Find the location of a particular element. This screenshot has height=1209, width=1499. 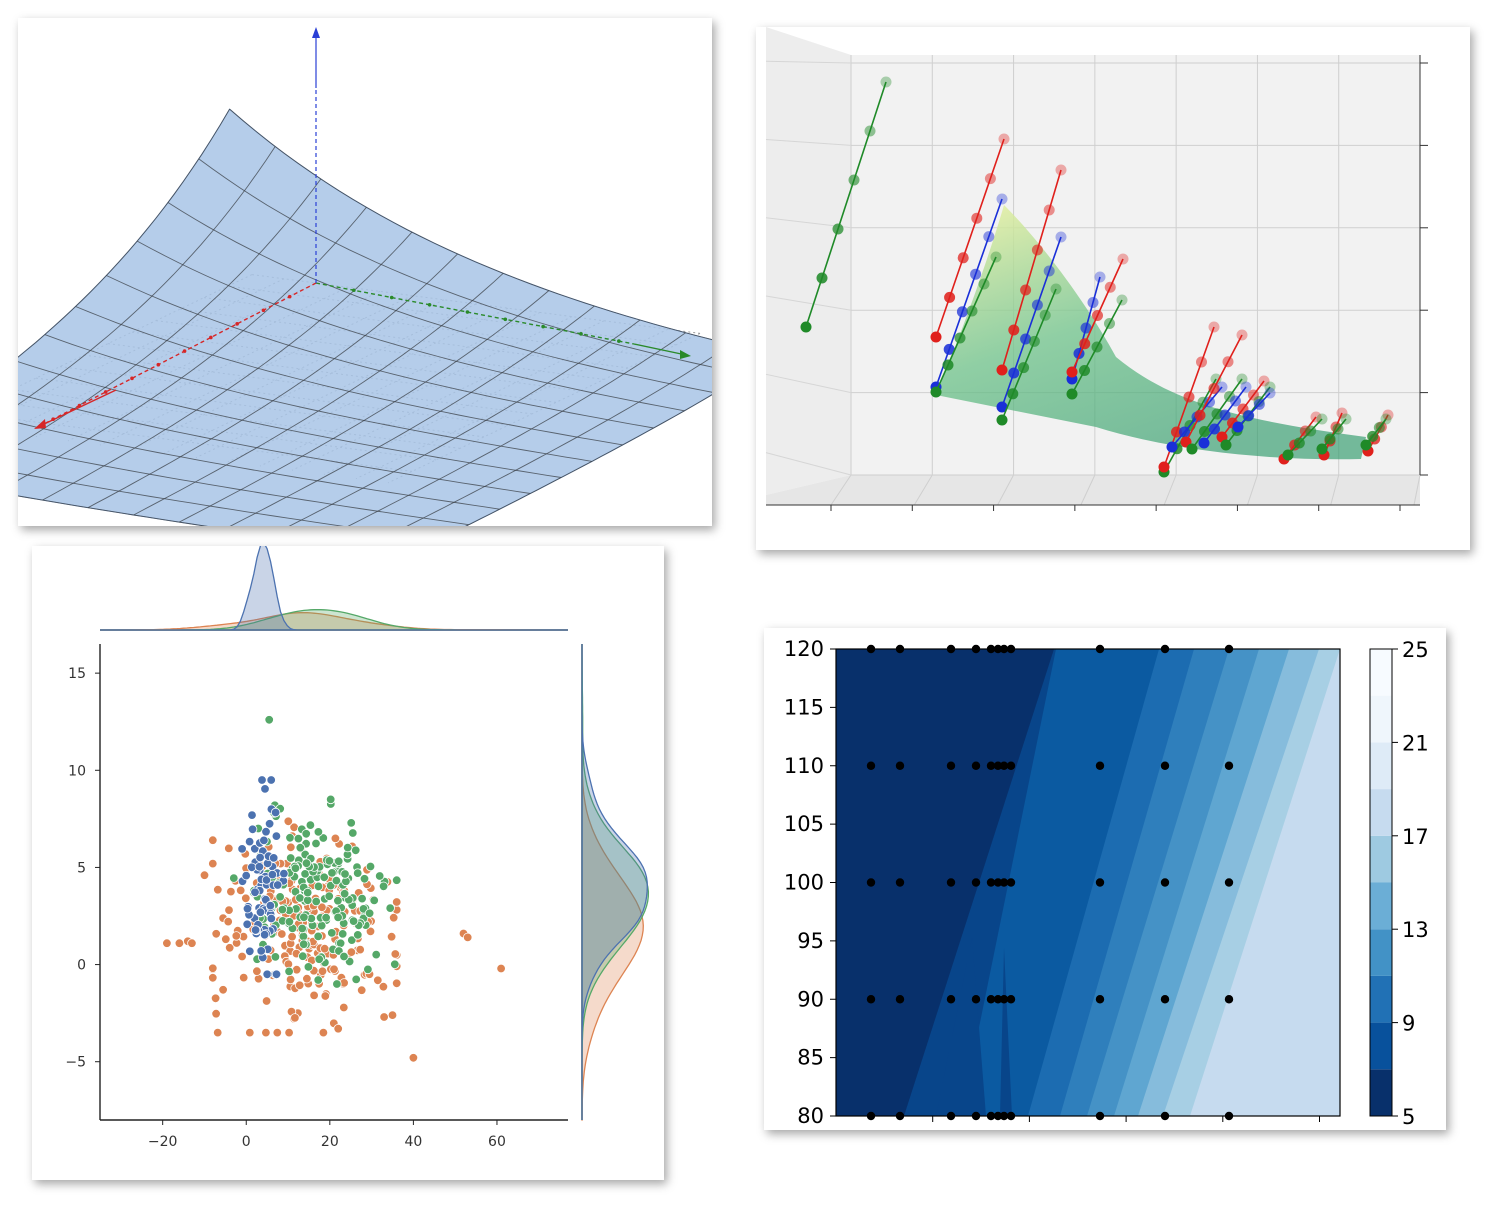

y-tick-label: −5 is located at coordinates (75, 1063).